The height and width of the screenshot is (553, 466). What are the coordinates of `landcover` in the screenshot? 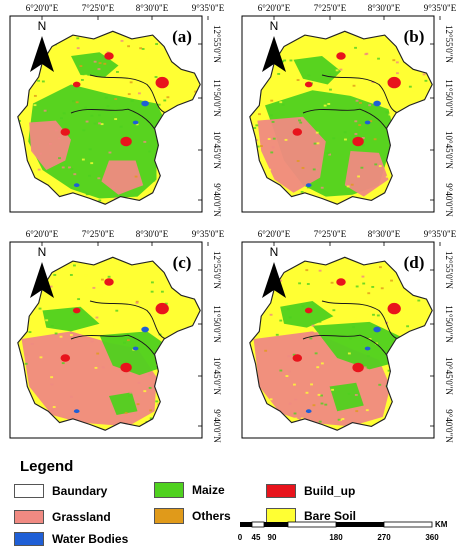 It's located at (343, 118).